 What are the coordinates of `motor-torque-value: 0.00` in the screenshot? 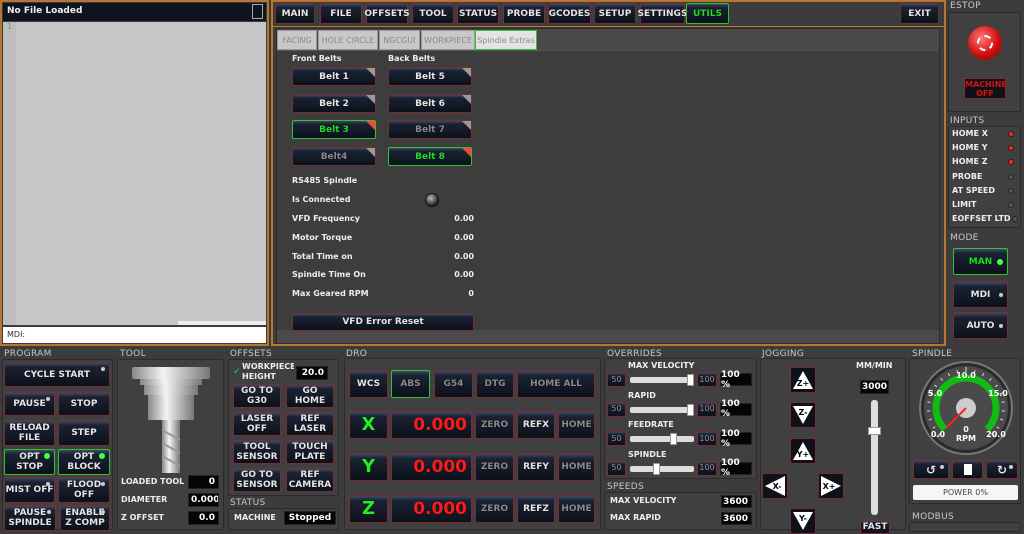 It's located at (464, 237).